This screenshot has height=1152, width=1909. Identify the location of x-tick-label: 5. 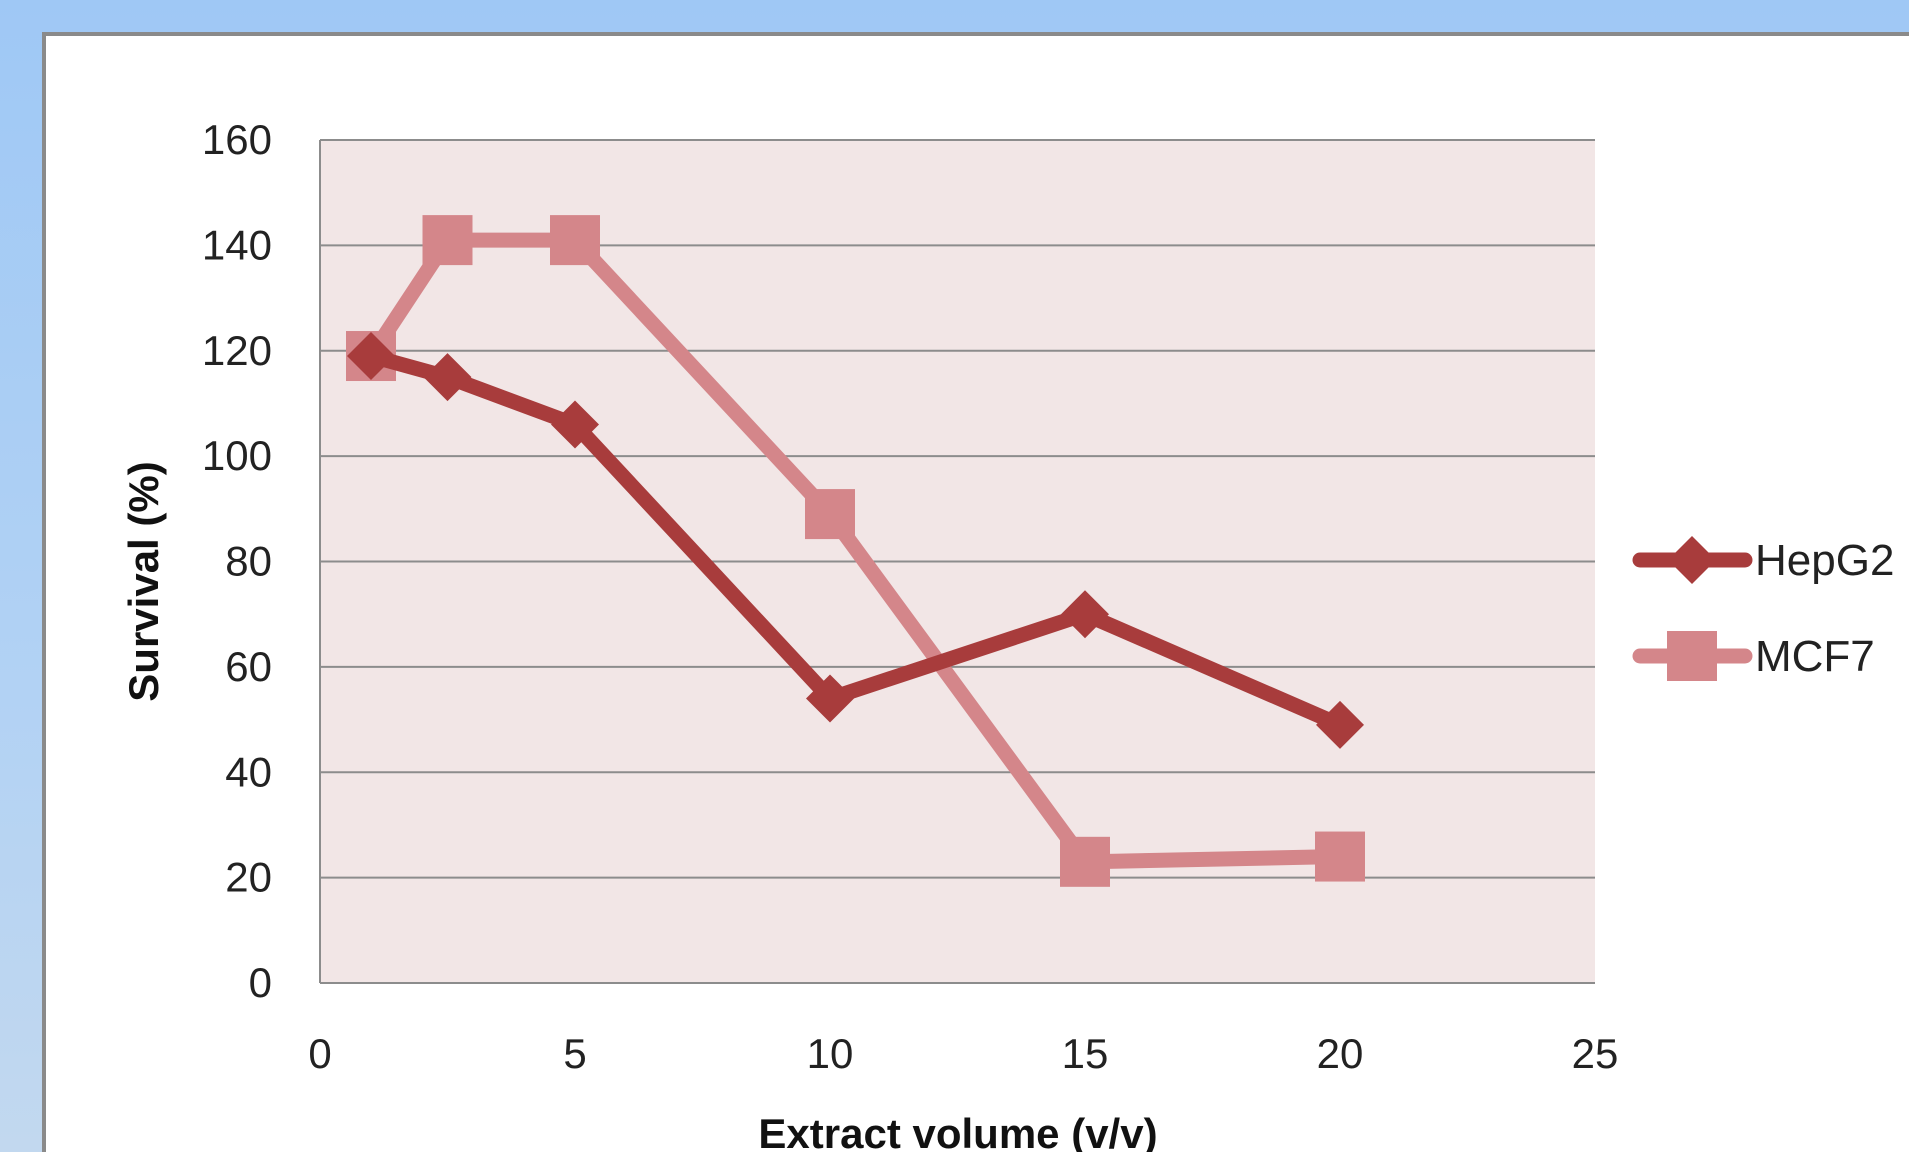
(574, 1053).